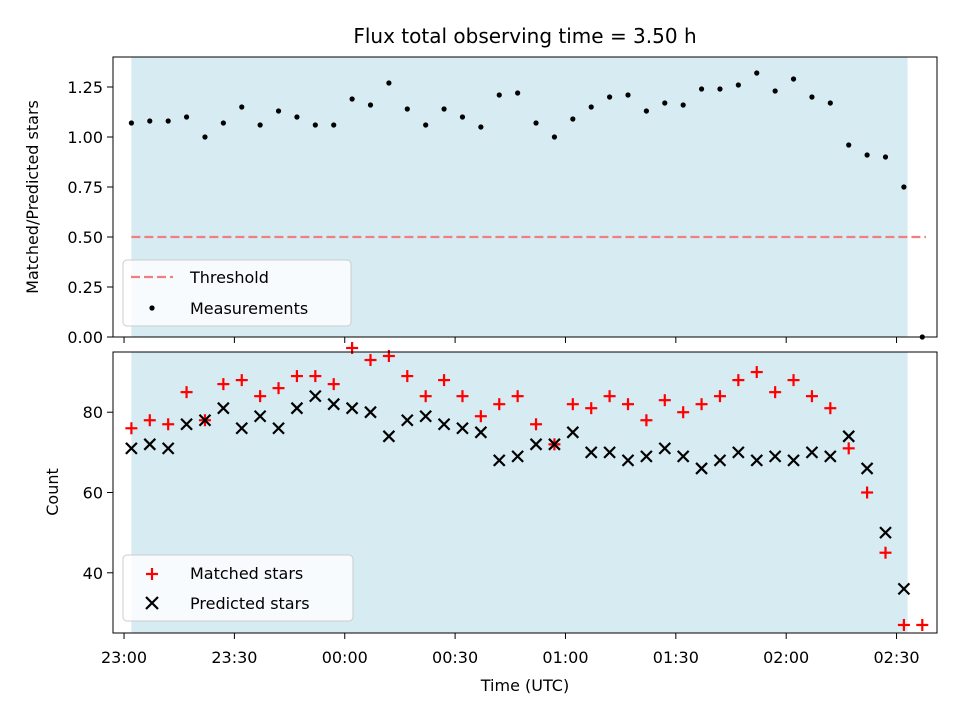  What do you see at coordinates (152, 603) in the screenshot?
I see `predicted-legend-swatch` at bounding box center [152, 603].